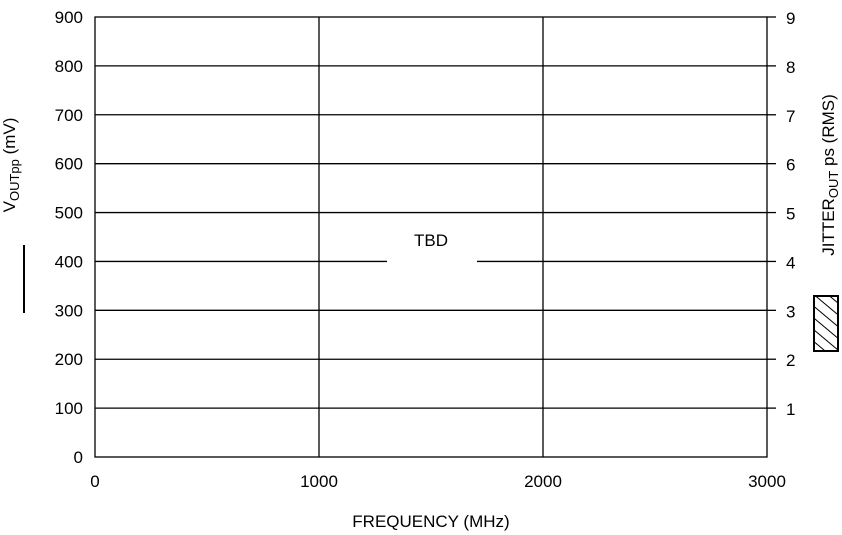 The width and height of the screenshot is (842, 535). I want to click on y-left-tick-label: 0, so click(78, 457).